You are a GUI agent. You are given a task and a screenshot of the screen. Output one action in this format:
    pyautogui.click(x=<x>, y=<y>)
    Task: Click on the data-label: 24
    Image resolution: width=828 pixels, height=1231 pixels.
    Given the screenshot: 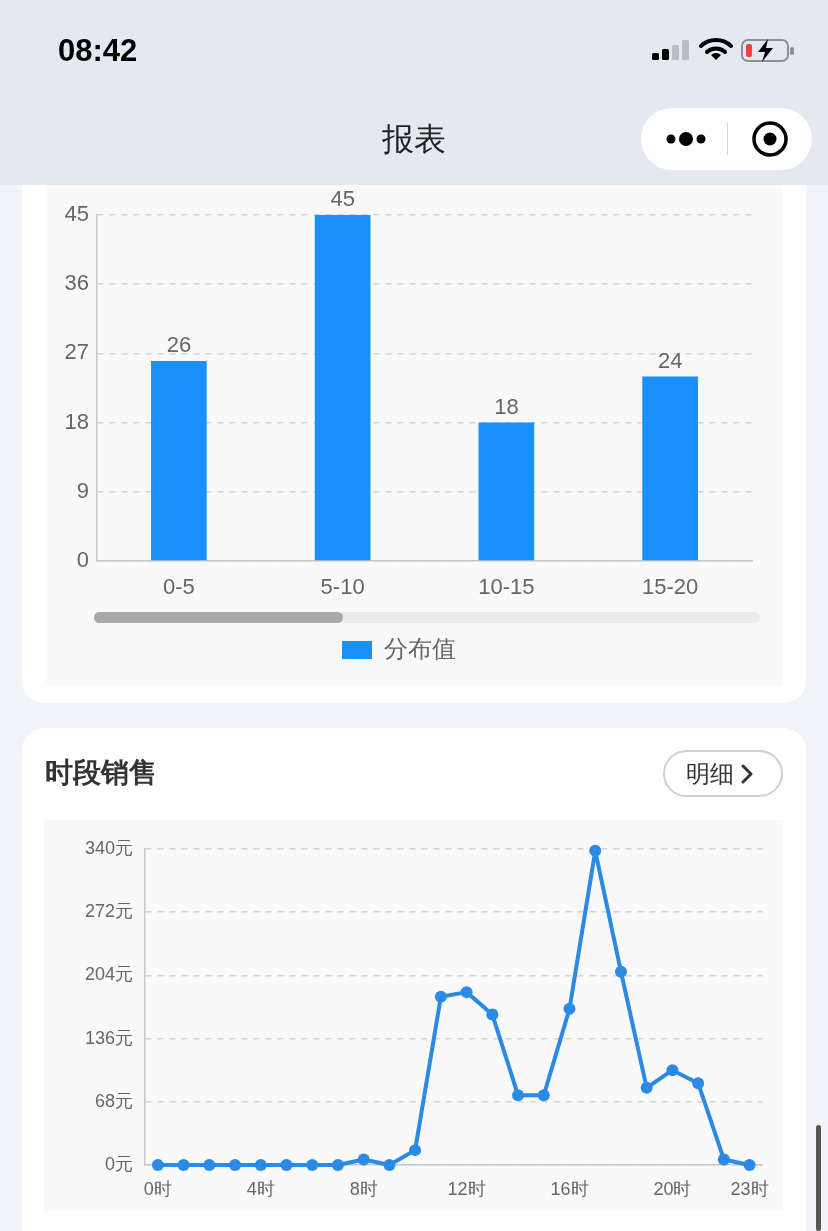 What is the action you would take?
    pyautogui.click(x=670, y=360)
    